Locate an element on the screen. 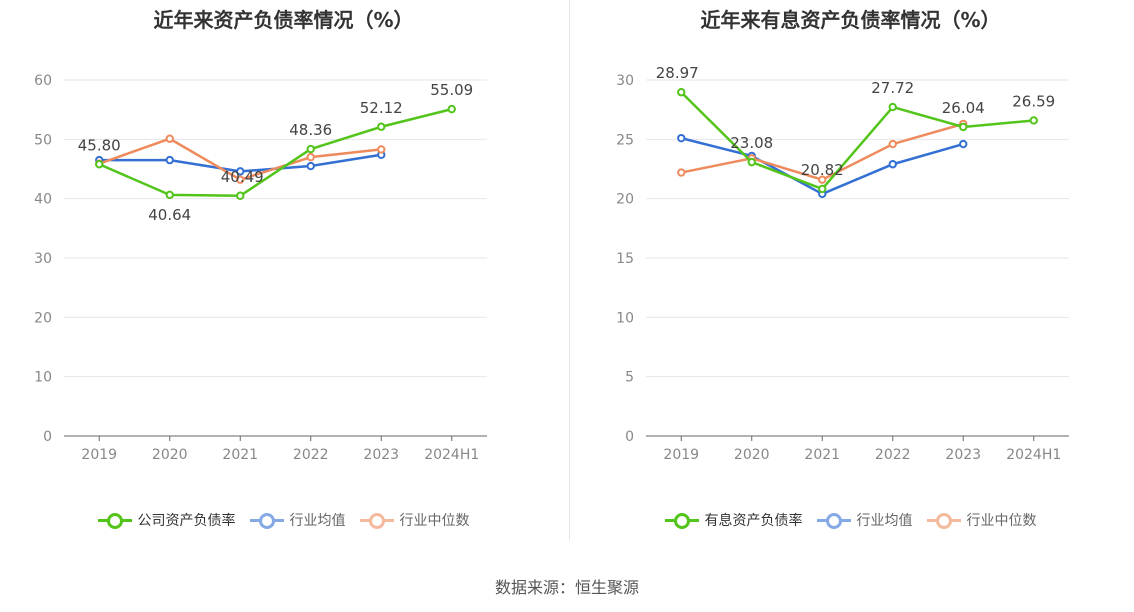 This screenshot has height=612, width=1134. legend-label: 公司资产负债率 is located at coordinates (186, 521).